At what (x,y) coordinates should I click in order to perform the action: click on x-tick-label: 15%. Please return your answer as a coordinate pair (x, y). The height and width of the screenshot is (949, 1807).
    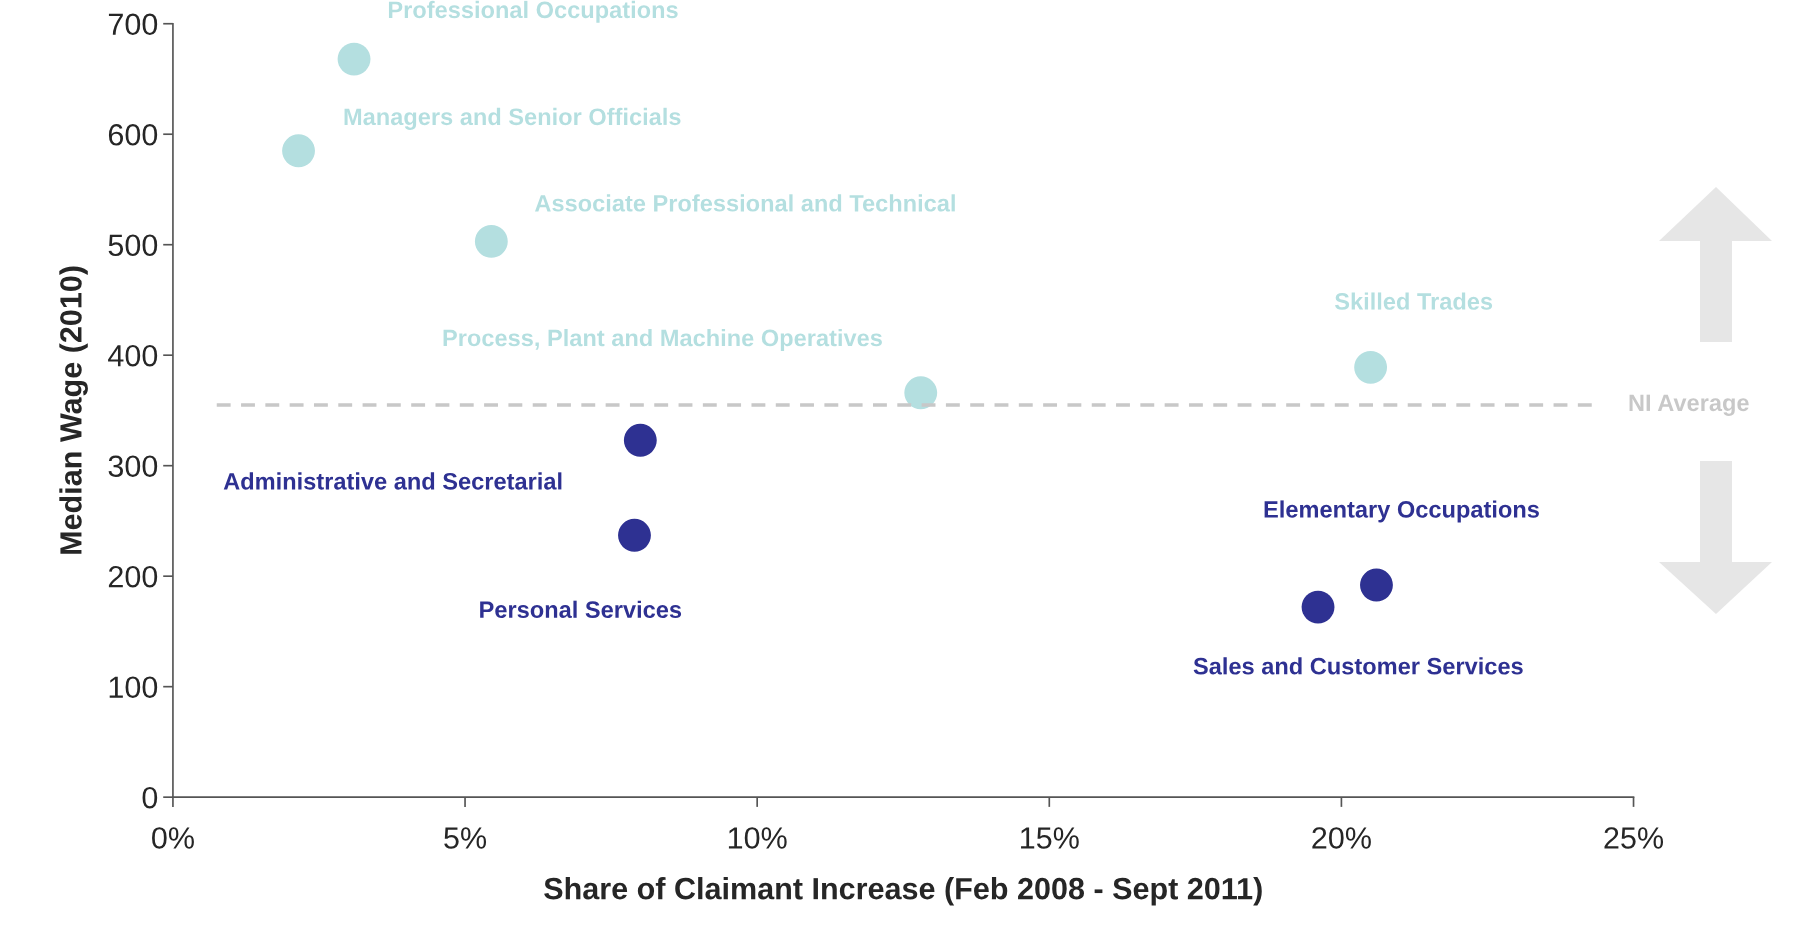
    Looking at the image, I should click on (1050, 838).